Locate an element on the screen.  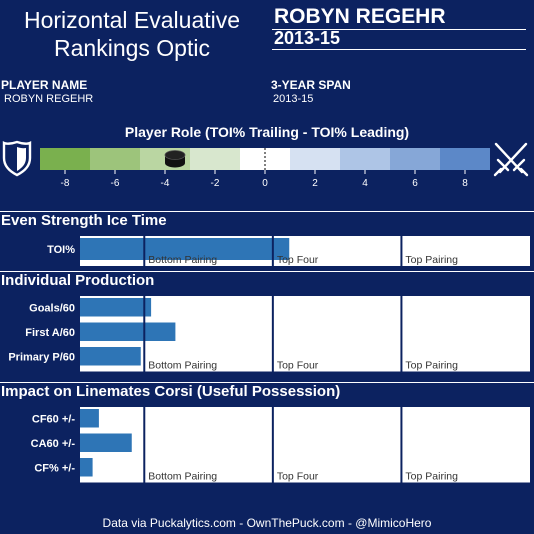
role-tick-label: -4 is located at coordinates (165, 183).